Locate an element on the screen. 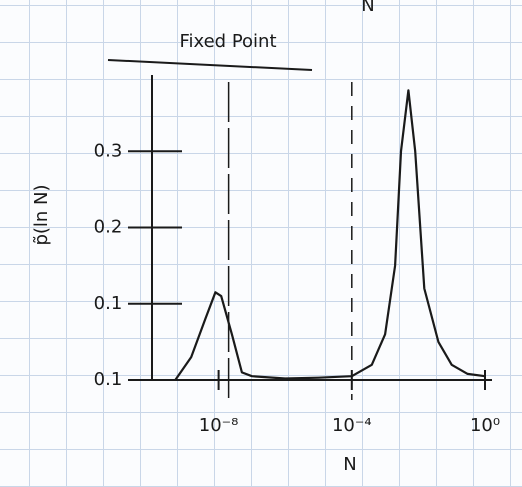 The image size is (522, 487). title-underline is located at coordinates (210, 65).